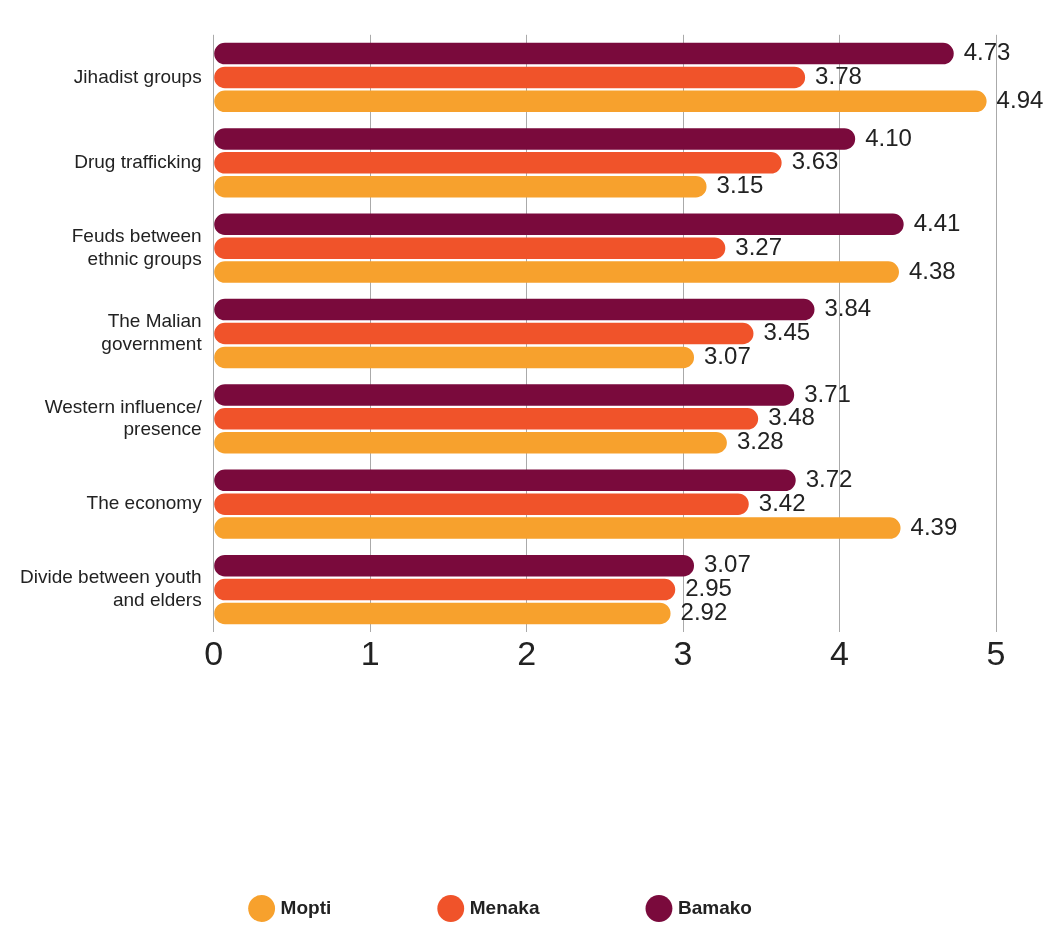 Image resolution: width=1056 pixels, height=928 pixels. I want to click on data-label: 4.38, so click(932, 270).